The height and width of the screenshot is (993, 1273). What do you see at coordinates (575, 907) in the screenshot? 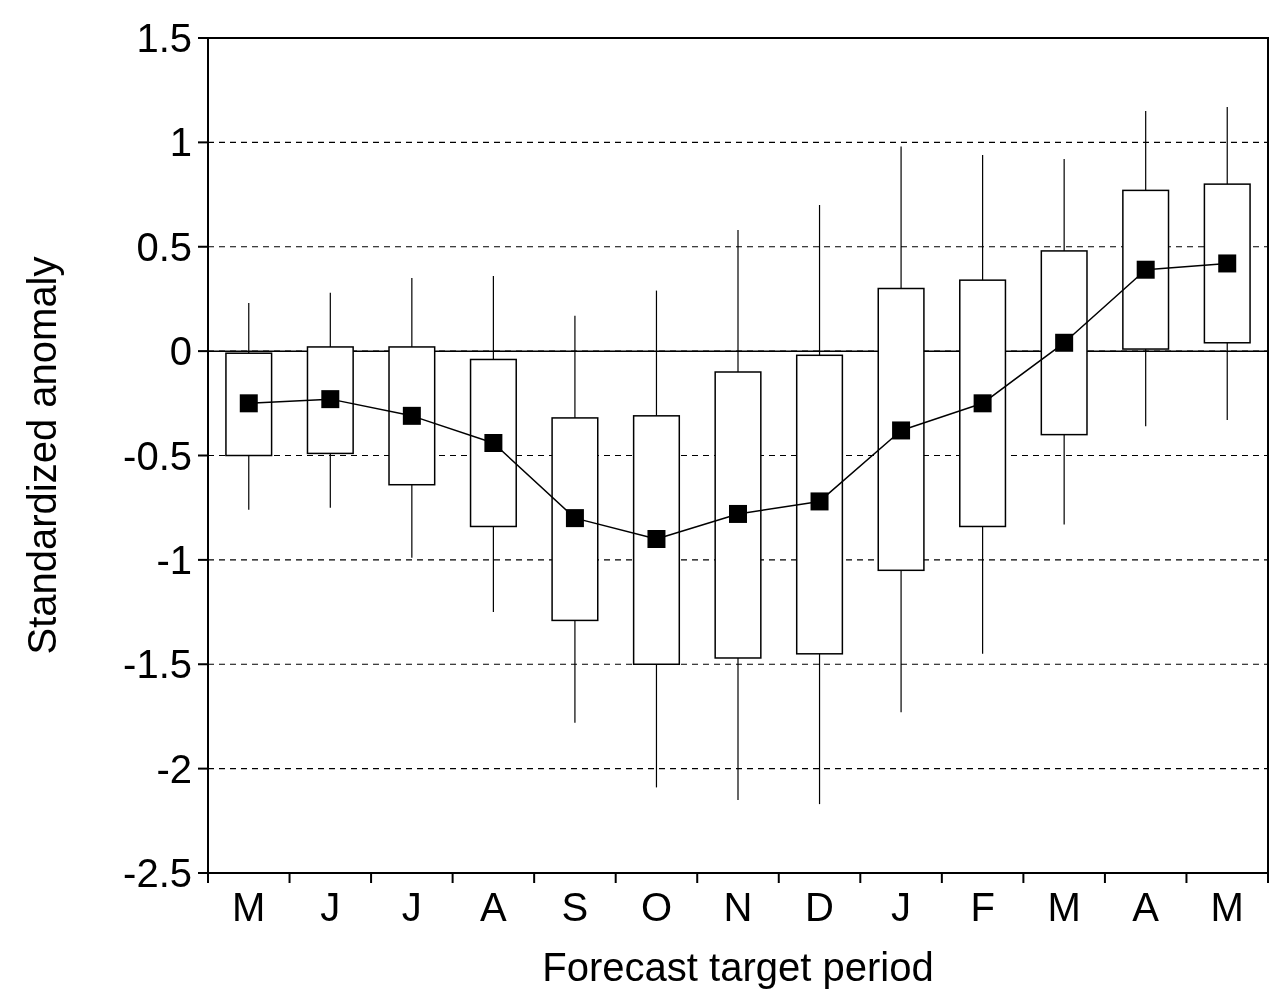
I see `x-tick-label: S` at bounding box center [575, 907].